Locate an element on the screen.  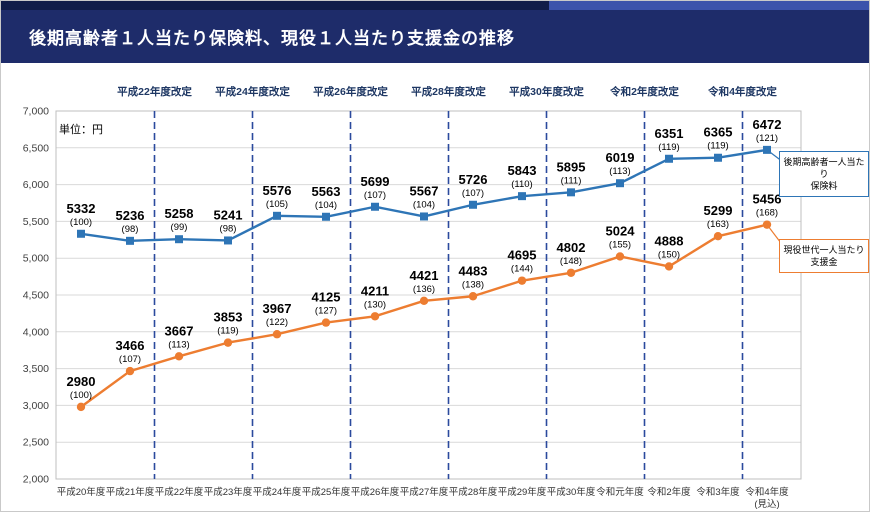
data-label-index: (122) is located at coordinates (277, 322).